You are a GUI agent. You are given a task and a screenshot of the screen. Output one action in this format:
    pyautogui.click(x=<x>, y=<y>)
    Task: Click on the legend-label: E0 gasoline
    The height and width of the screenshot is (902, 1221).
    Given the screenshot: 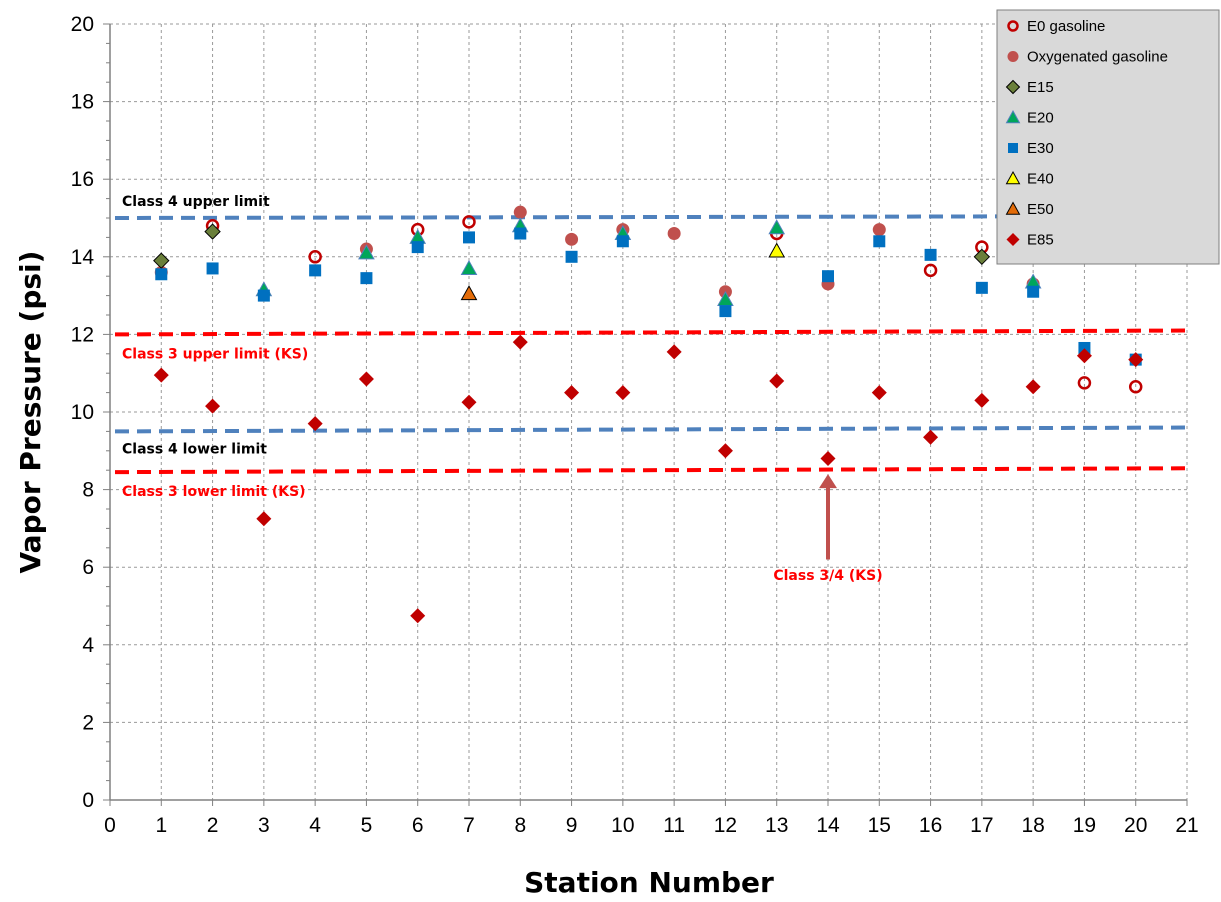 What is the action you would take?
    pyautogui.click(x=1066, y=26)
    